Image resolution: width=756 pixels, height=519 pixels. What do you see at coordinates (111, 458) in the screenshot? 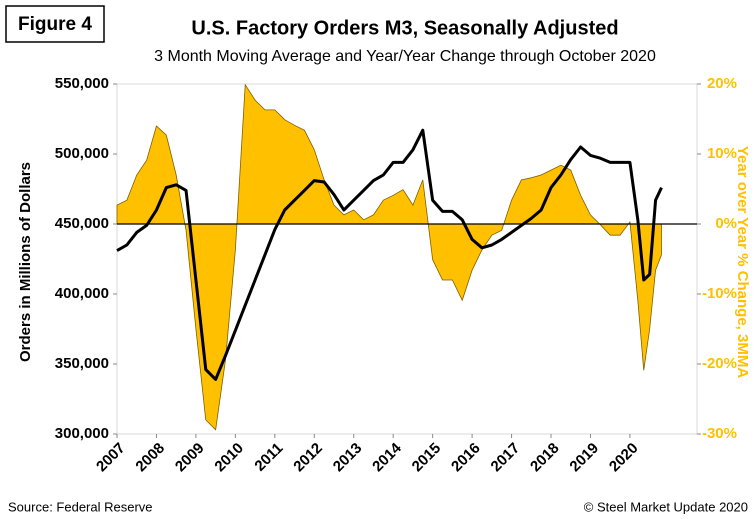
I see `x-tick-label: 2007` at bounding box center [111, 458].